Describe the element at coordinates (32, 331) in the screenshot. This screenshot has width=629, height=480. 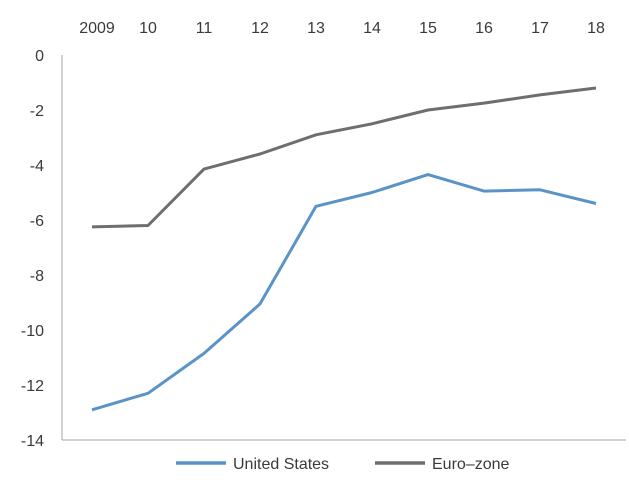
I see `y-tick-label: -10` at that location.